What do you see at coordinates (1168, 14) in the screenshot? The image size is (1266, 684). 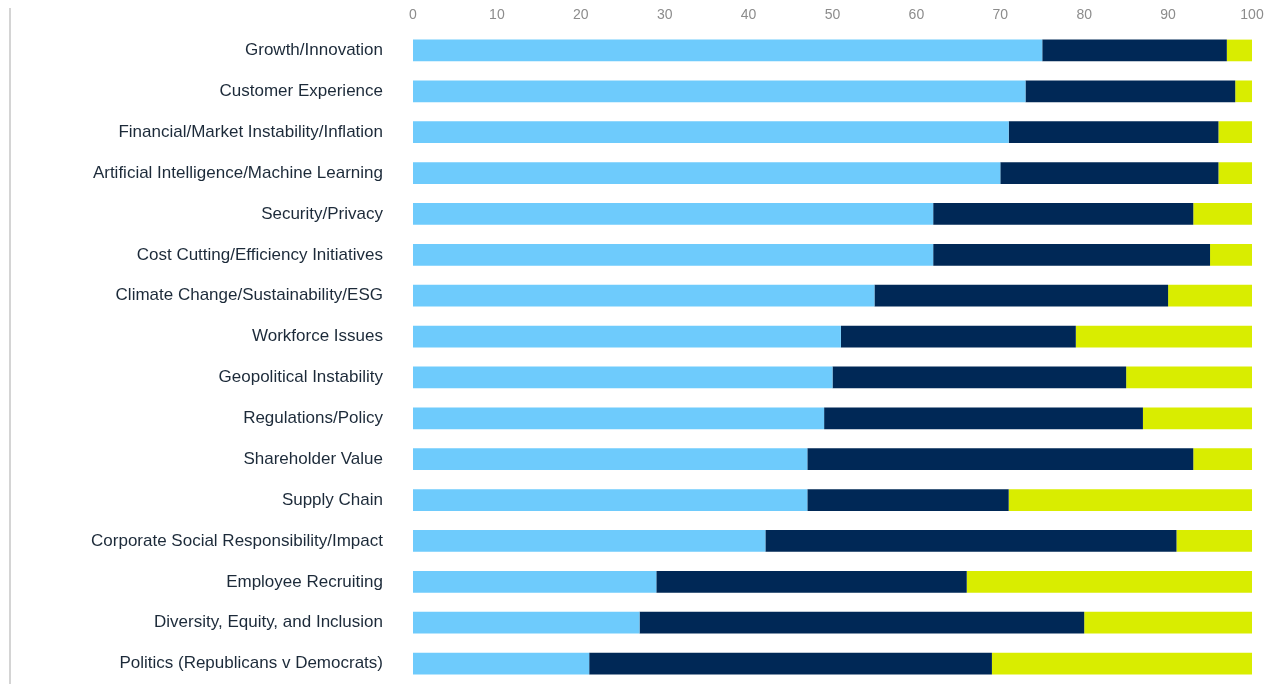 I see `x-tick-label: 90` at bounding box center [1168, 14].